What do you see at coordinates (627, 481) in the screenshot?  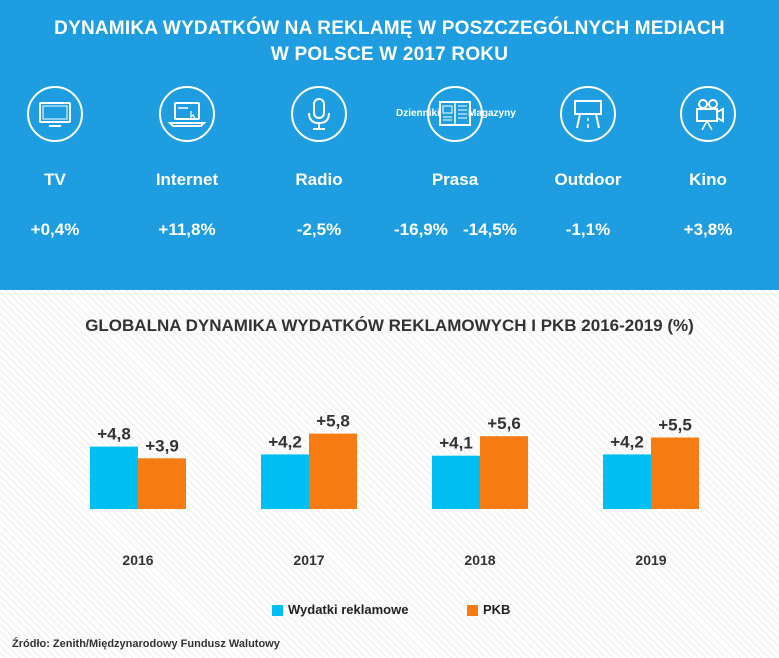 I see `bar-wydatki-2019` at bounding box center [627, 481].